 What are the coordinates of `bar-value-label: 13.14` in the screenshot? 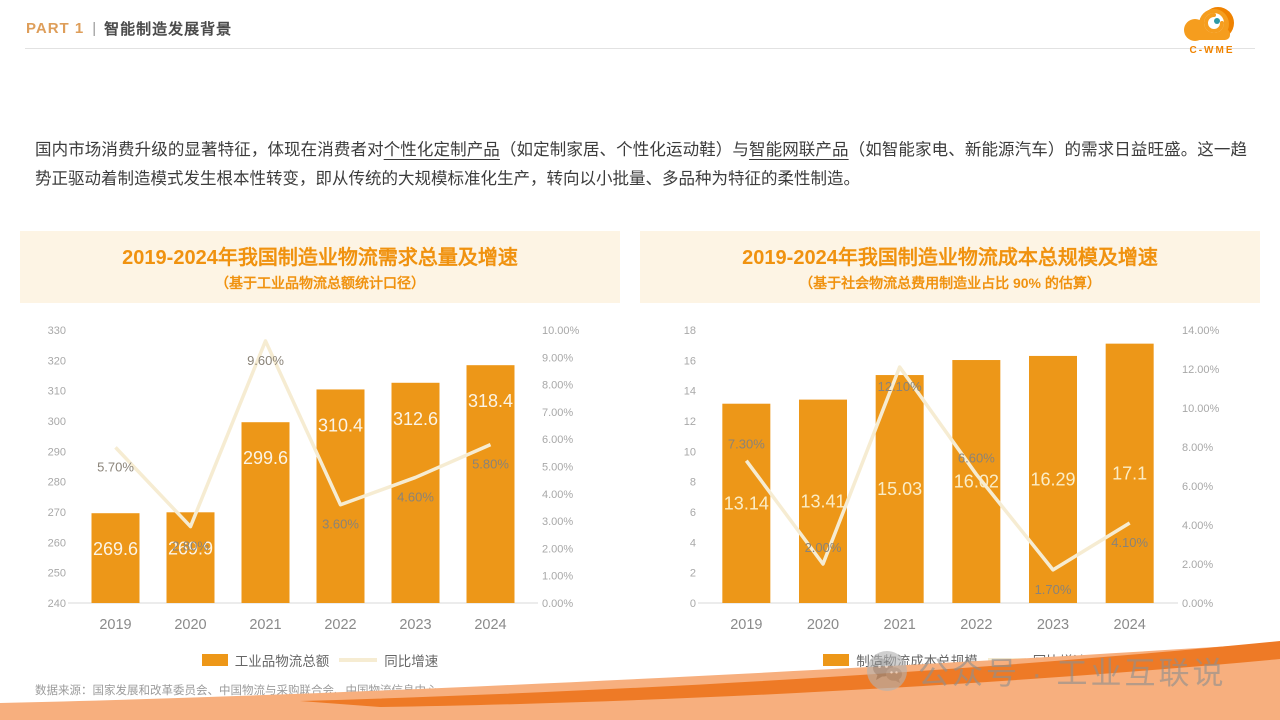 It's located at (746, 503).